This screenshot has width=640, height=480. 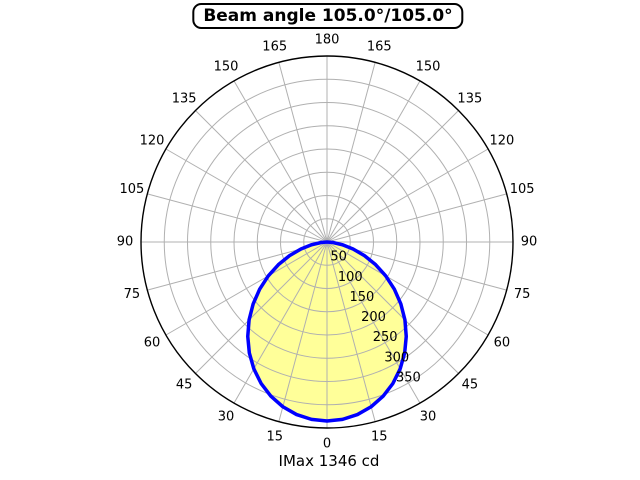 What do you see at coordinates (328, 16) in the screenshot?
I see `chart-title: Beam angle 105.0°/105.0°` at bounding box center [328, 16].